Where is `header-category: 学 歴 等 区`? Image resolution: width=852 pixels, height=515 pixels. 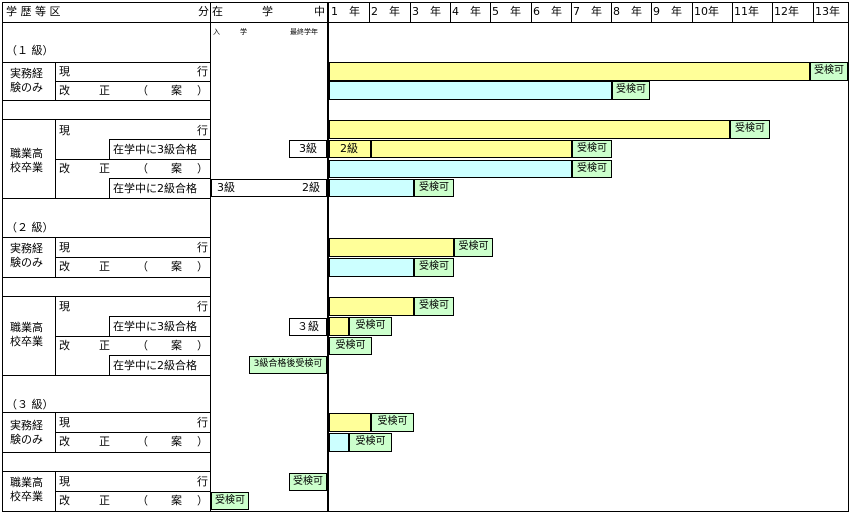 header-category: 学 歴 等 区 is located at coordinates (33, 11).